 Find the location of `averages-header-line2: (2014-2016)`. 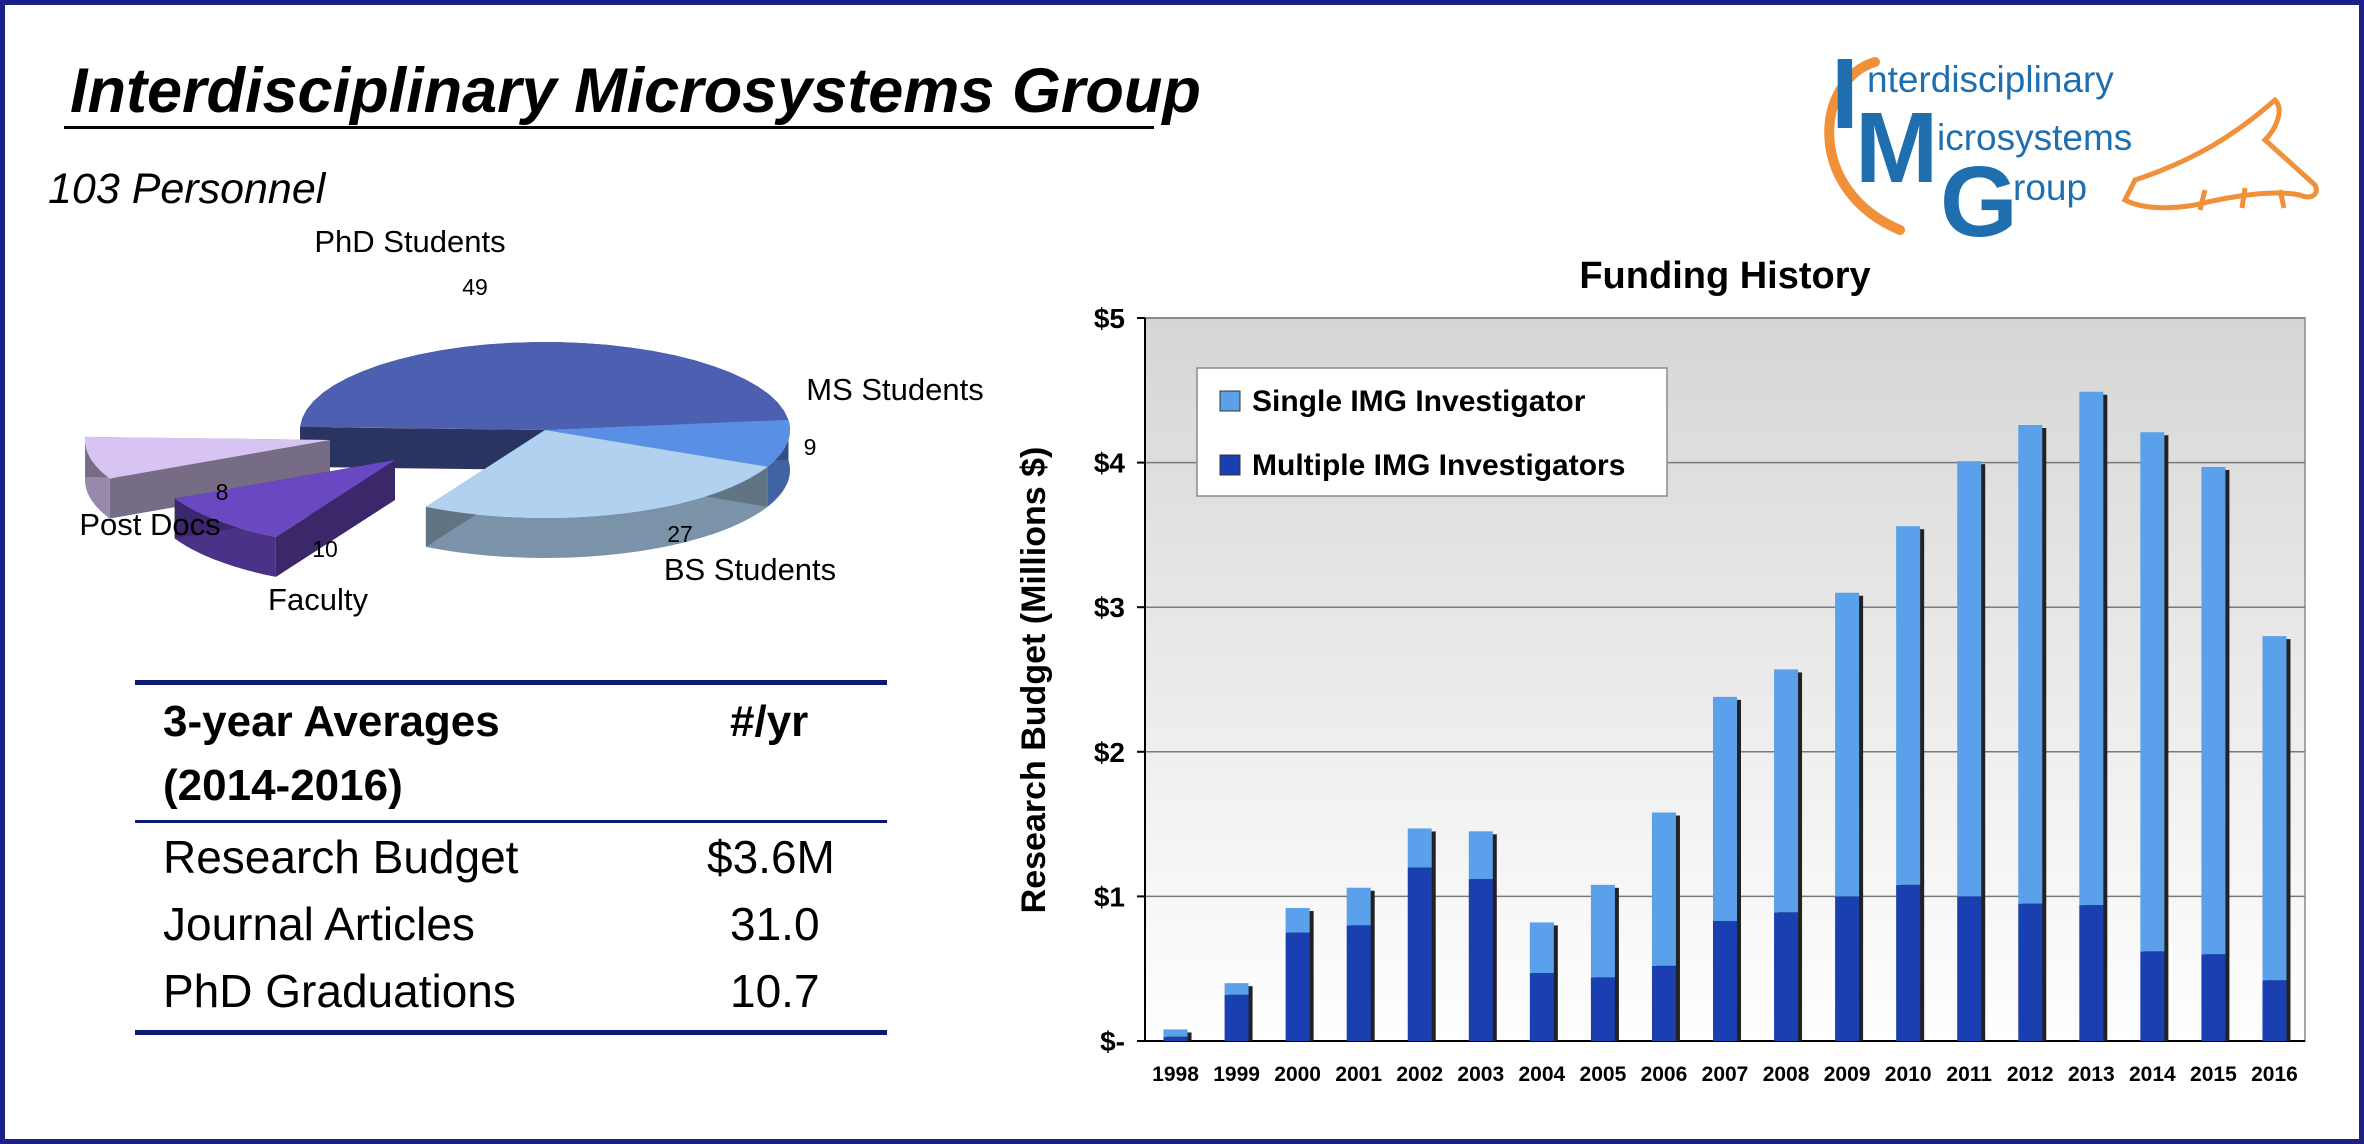

averages-header-line2: (2014-2016) is located at coordinates (283, 785).